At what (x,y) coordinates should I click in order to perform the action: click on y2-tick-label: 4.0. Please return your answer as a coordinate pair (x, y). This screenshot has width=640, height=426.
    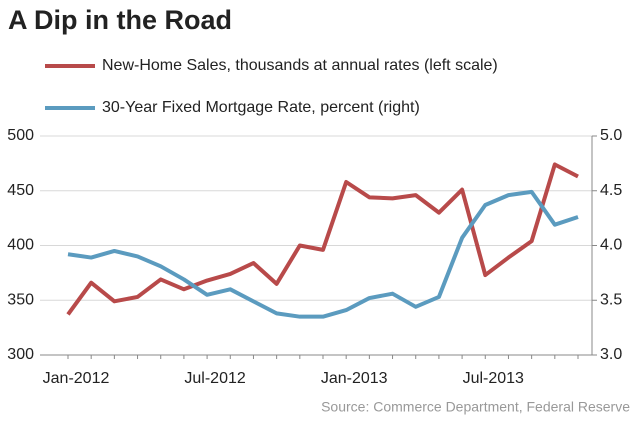
    Looking at the image, I should click on (611, 245).